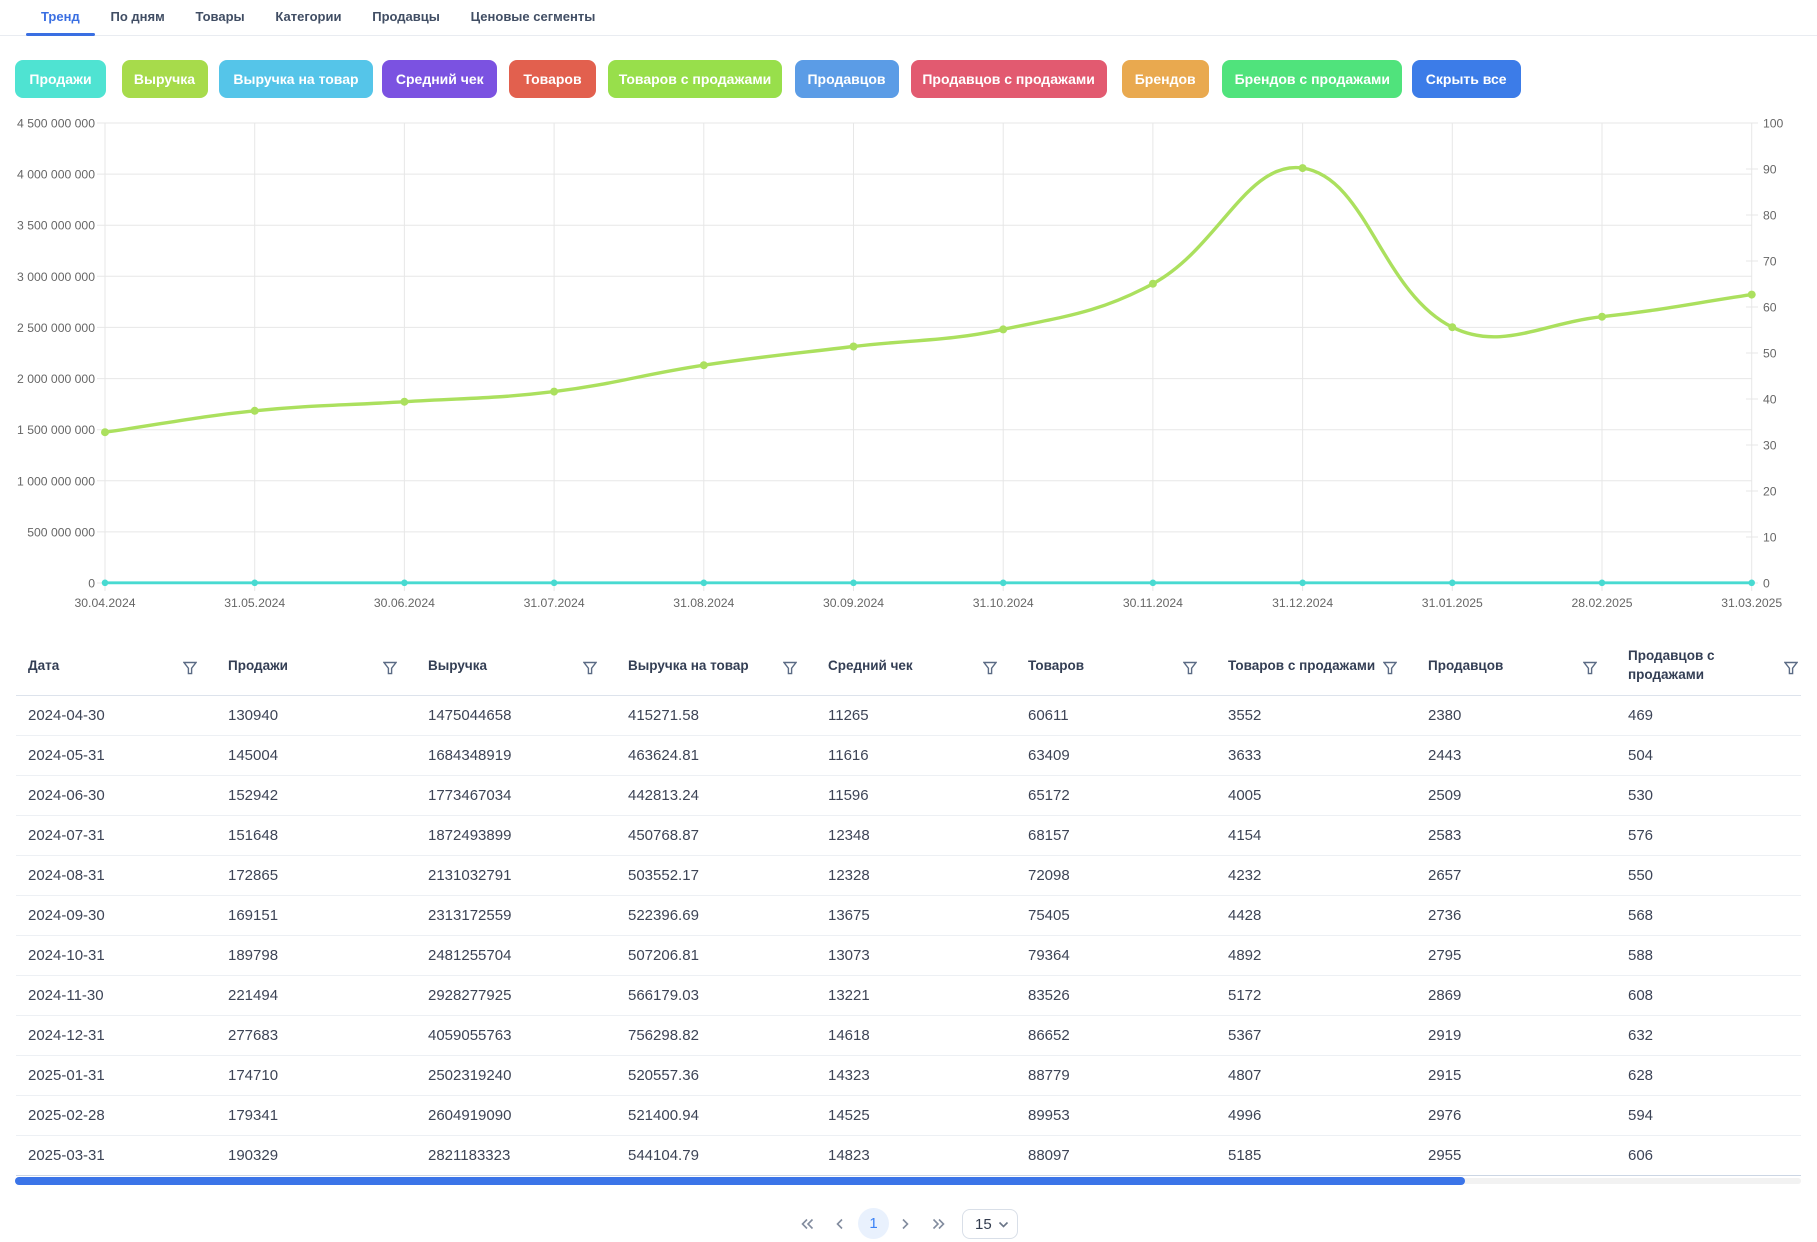 The height and width of the screenshot is (1242, 1817). I want to click on svg-text: 30.04.2024, so click(105, 603).